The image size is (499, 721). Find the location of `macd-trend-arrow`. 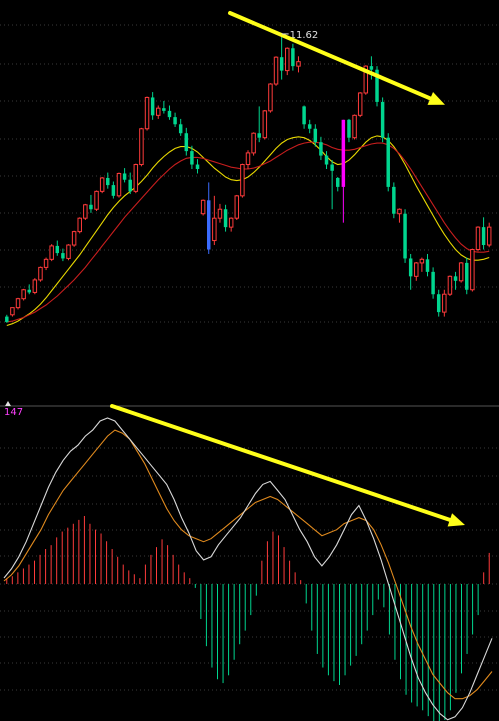

macd-trend-arrow is located at coordinates (287, 465).